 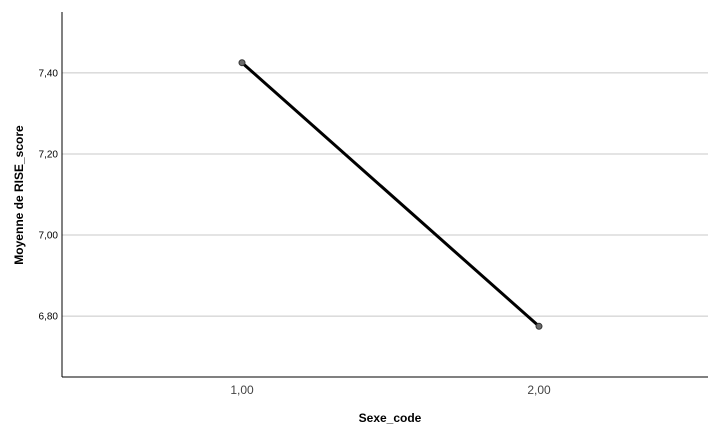 What do you see at coordinates (390, 390) in the screenshot?
I see `x-tick-labels: 1,00 2,00` at bounding box center [390, 390].